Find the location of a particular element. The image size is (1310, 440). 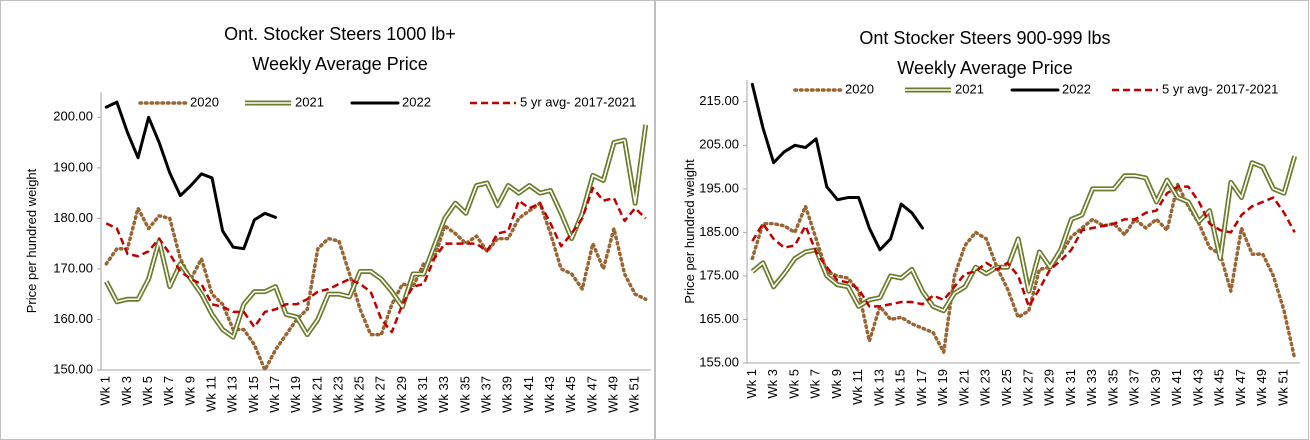

y-tick-label: 175.00 is located at coordinates (719, 274).